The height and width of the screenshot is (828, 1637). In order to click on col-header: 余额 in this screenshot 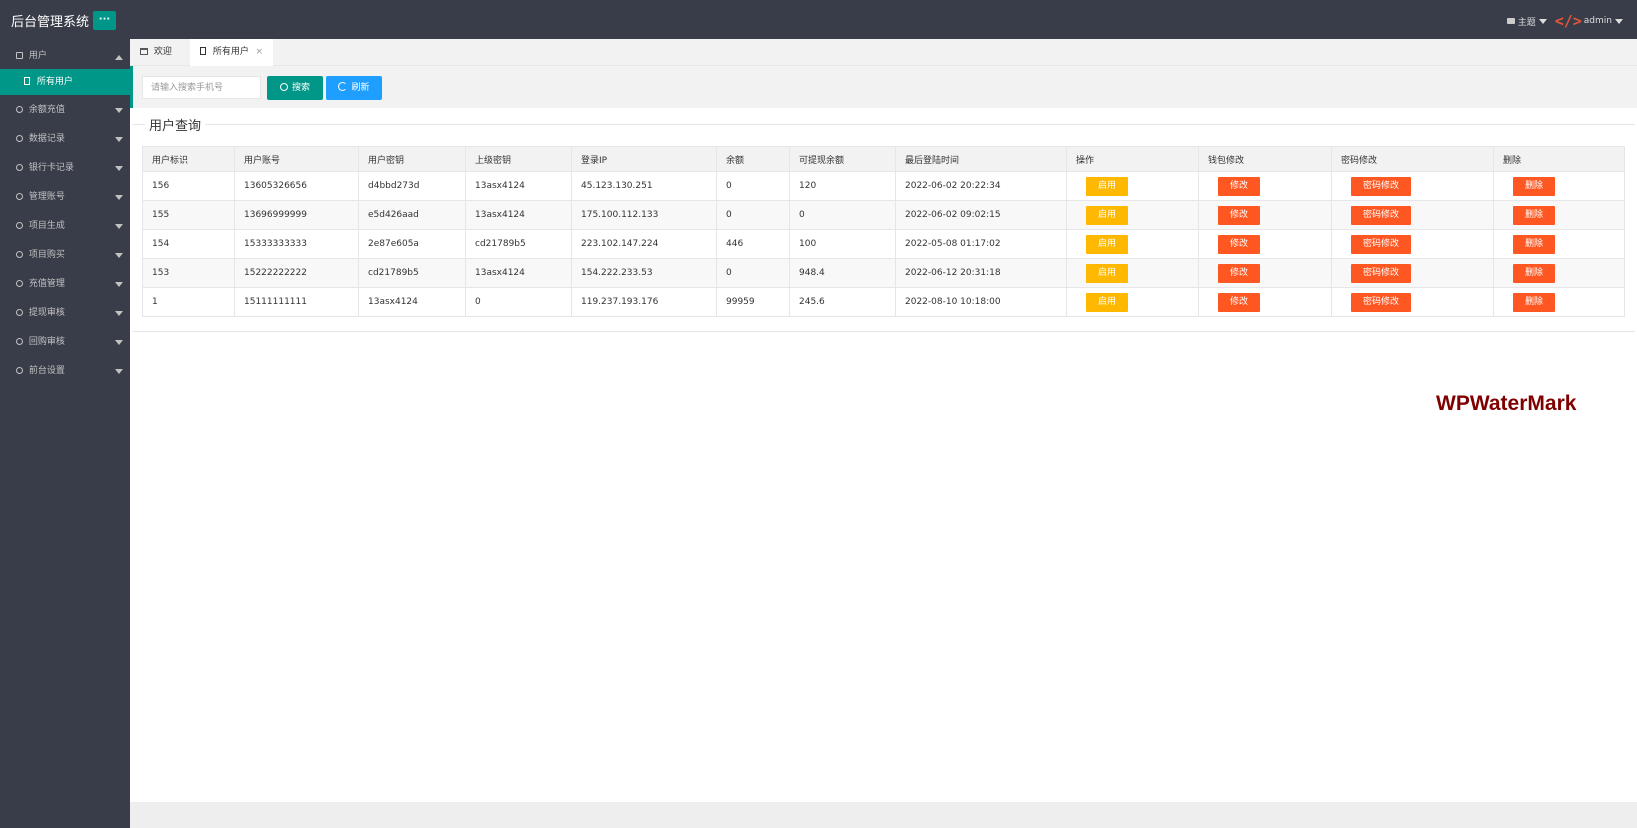, I will do `click(753, 159)`.